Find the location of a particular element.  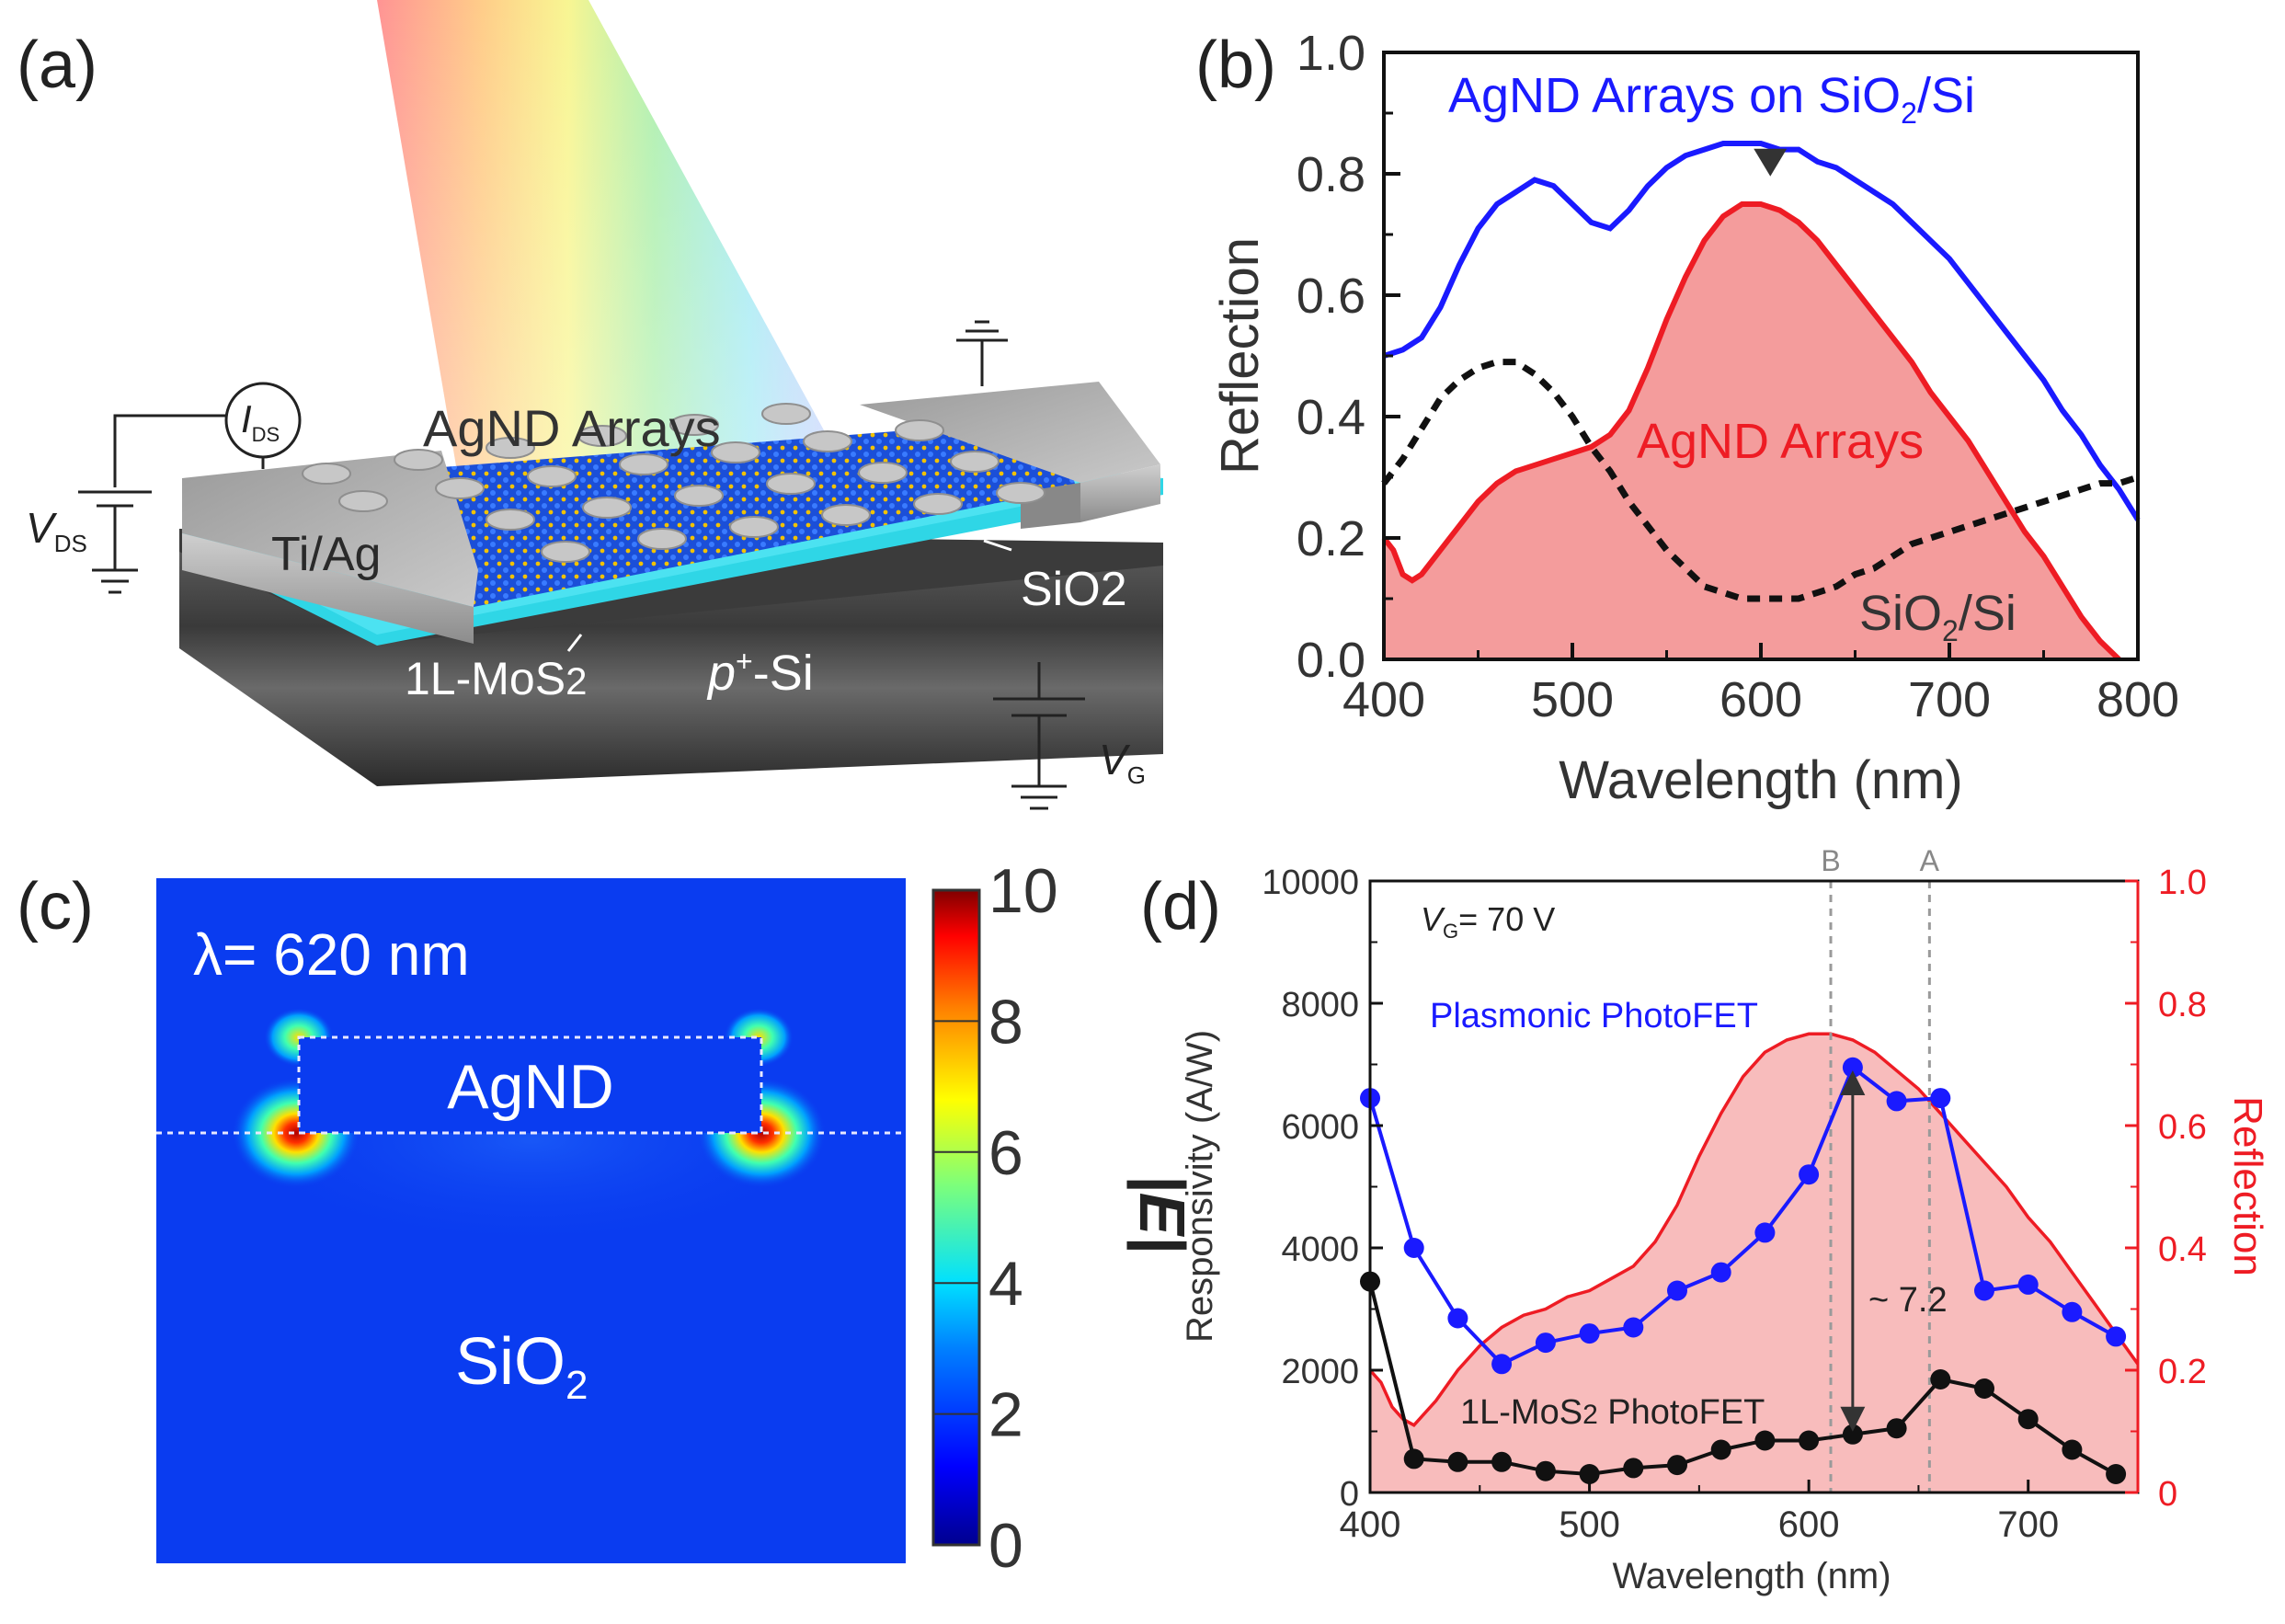

b-ytick-label: 0.6 is located at coordinates (1331, 296).